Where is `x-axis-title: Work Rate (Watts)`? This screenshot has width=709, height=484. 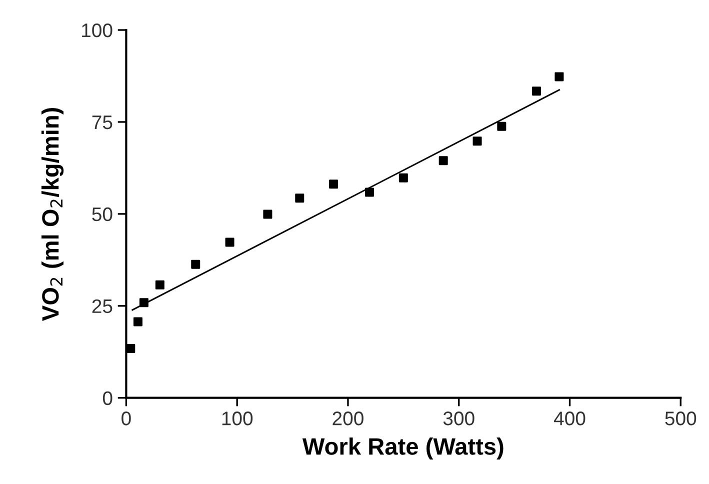
x-axis-title: Work Rate (Watts) is located at coordinates (403, 449).